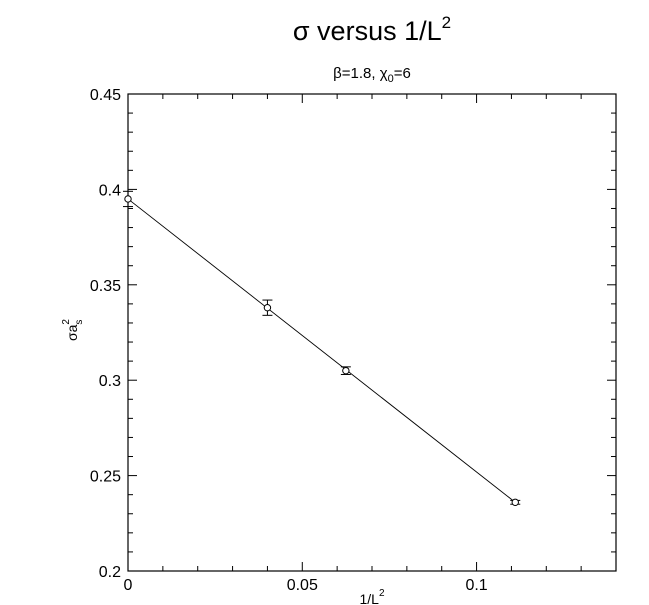 This screenshot has width=649, height=605. Describe the element at coordinates (372, 75) in the screenshot. I see `chart-subtitle: β=1.8, χ0=6` at that location.